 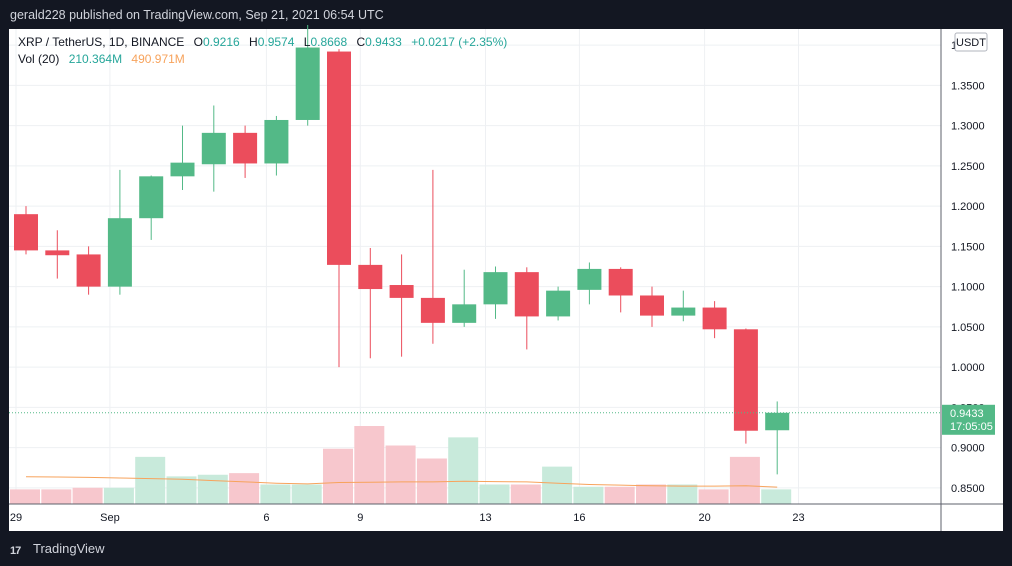 What do you see at coordinates (95, 59) in the screenshot?
I see `legend-volume-value: 210.364M` at bounding box center [95, 59].